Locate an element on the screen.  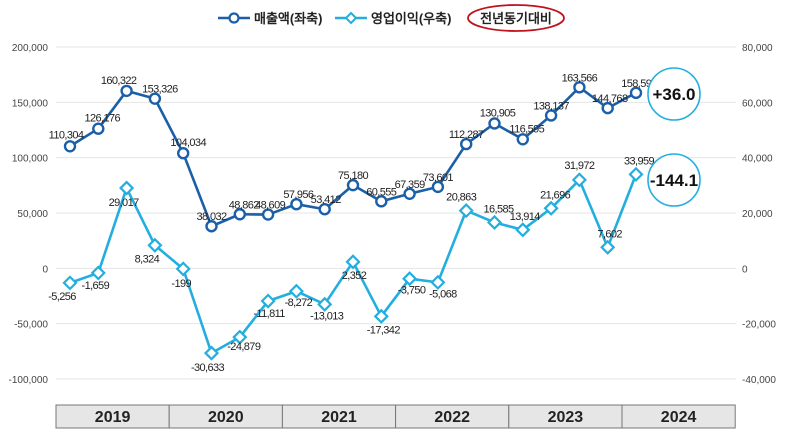
left-tick-label: 200,000 is located at coordinates (30, 48).